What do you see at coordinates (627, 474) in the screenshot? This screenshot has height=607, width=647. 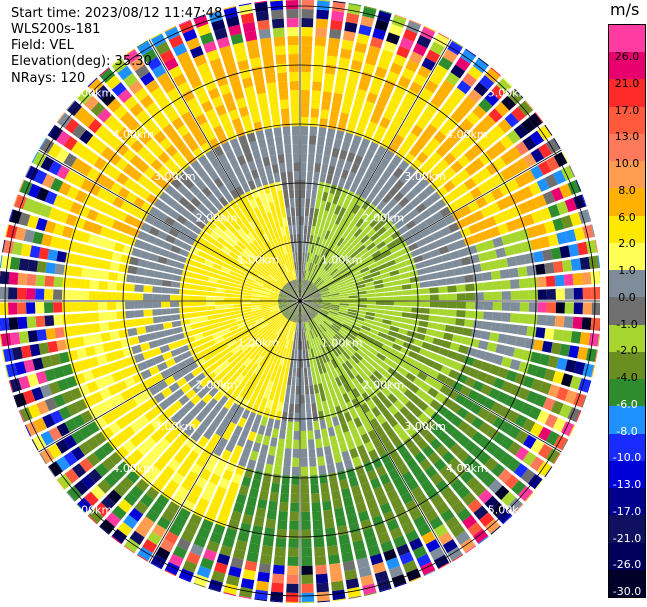 I see `colorbar-segment` at bounding box center [627, 474].